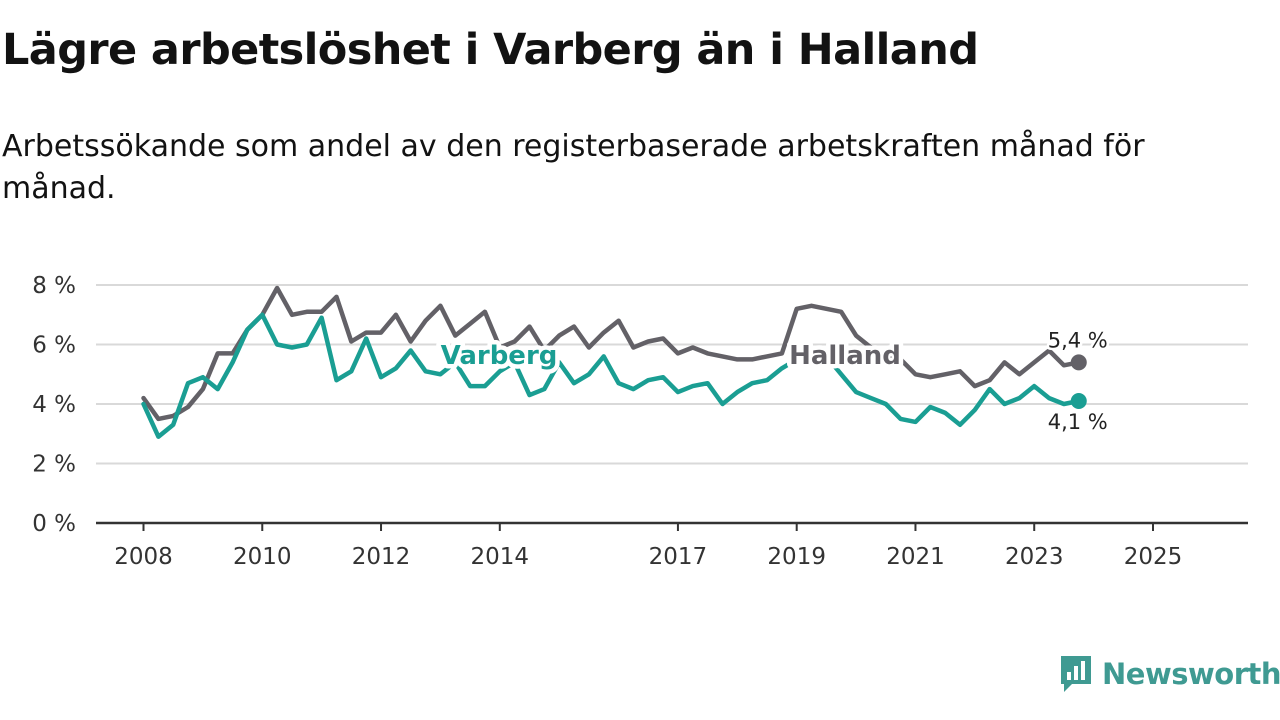  I want to click on newsworthy-logo: Newsworthy, so click(1169, 674).